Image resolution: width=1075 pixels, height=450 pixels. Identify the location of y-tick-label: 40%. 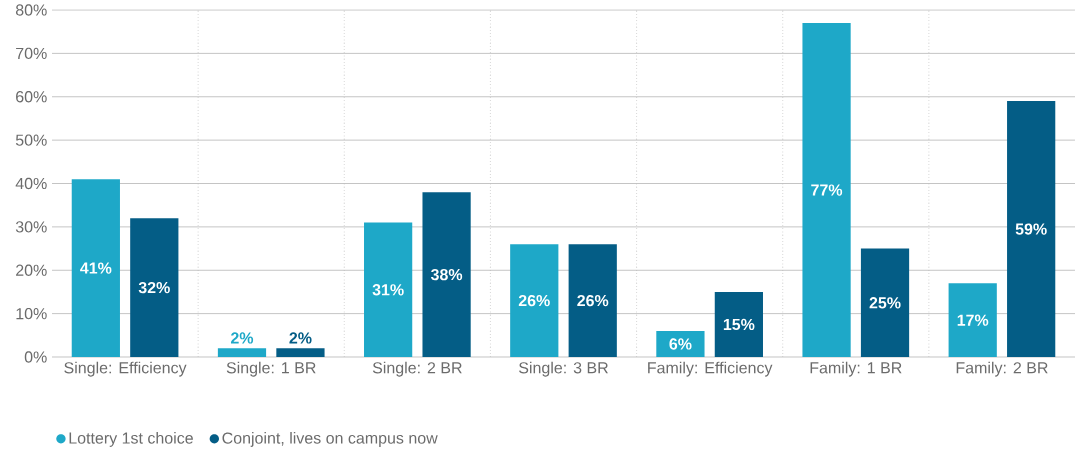
(31, 183).